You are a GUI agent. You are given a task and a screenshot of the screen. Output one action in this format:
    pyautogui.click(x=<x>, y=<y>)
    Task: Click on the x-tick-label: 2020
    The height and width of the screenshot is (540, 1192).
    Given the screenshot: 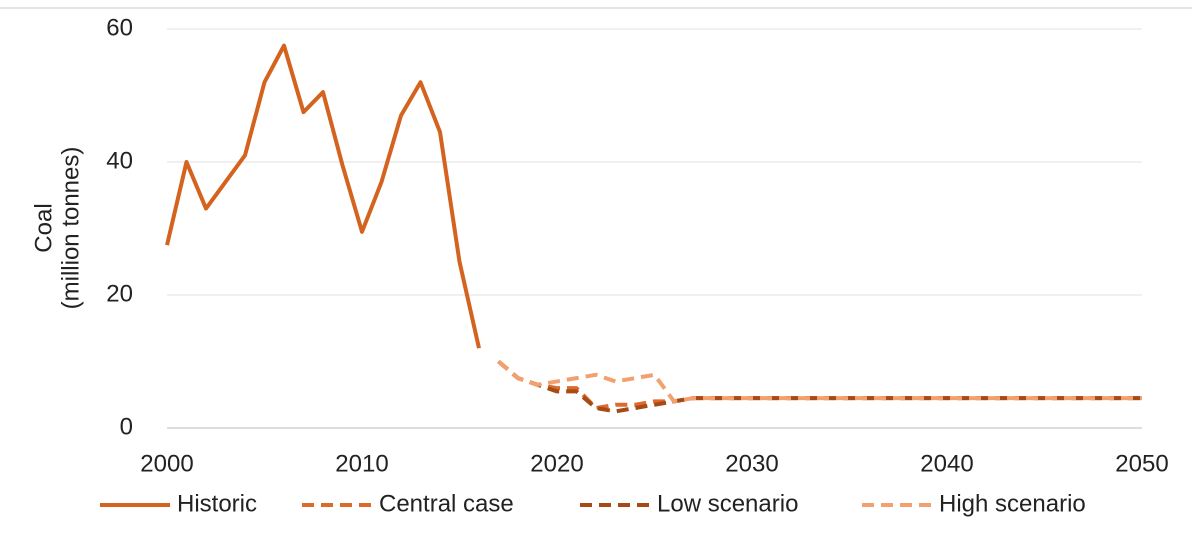 What is the action you would take?
    pyautogui.click(x=556, y=463)
    